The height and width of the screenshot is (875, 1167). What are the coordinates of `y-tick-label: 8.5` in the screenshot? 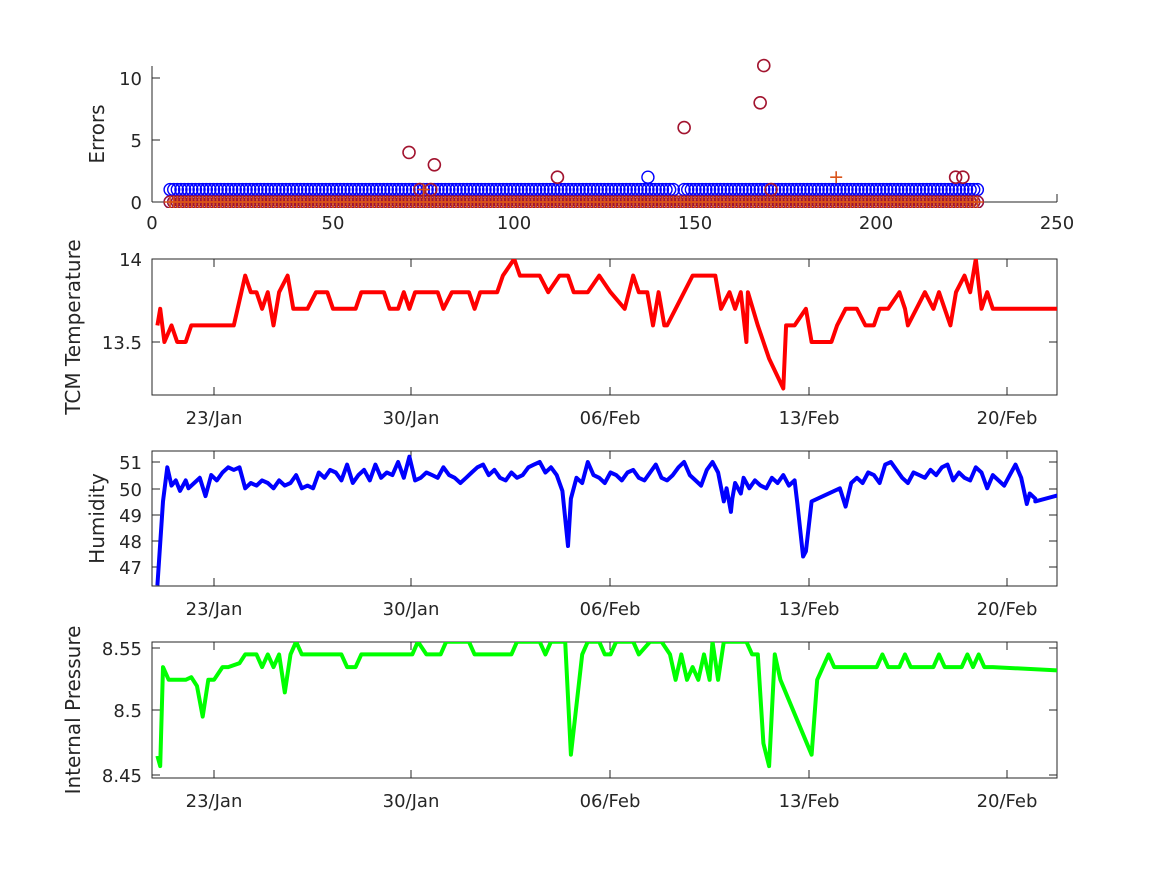 It's located at (127, 711).